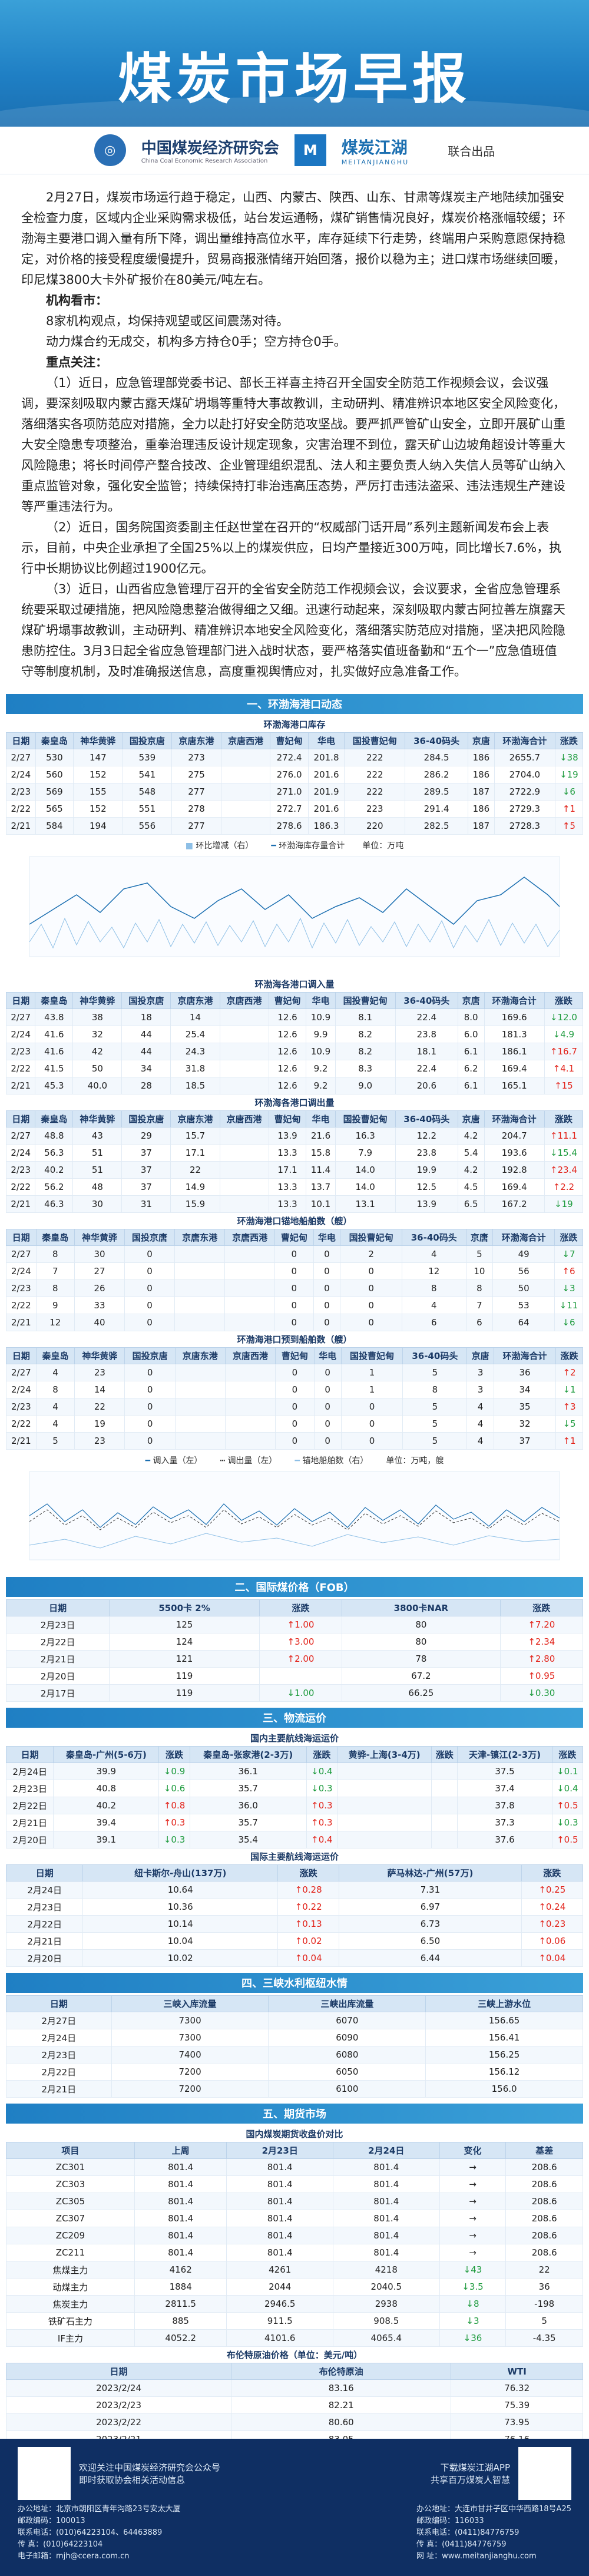 The width and height of the screenshot is (589, 2576). I want to click on table-cell: 6.73, so click(430, 1924).